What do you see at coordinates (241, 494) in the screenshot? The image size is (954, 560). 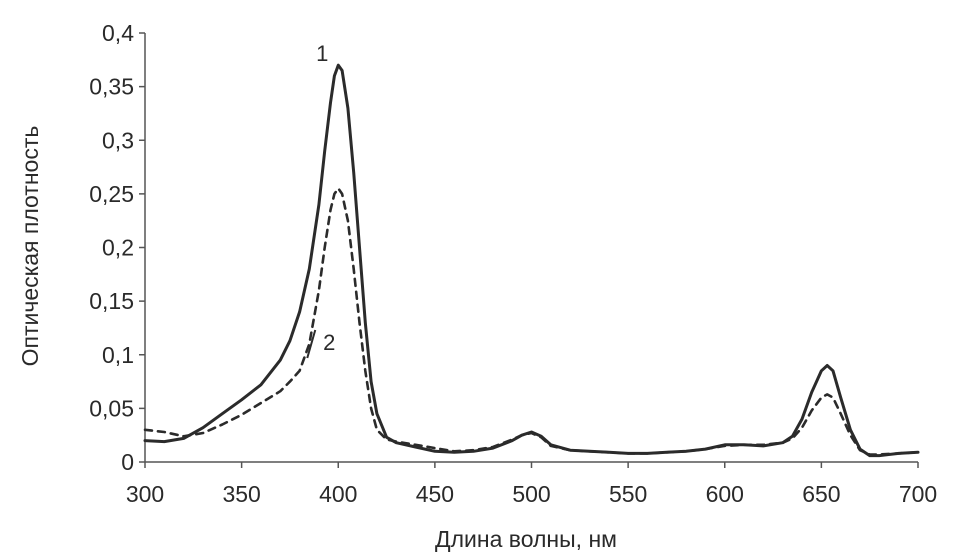 I see `x-tick-label: 350` at bounding box center [241, 494].